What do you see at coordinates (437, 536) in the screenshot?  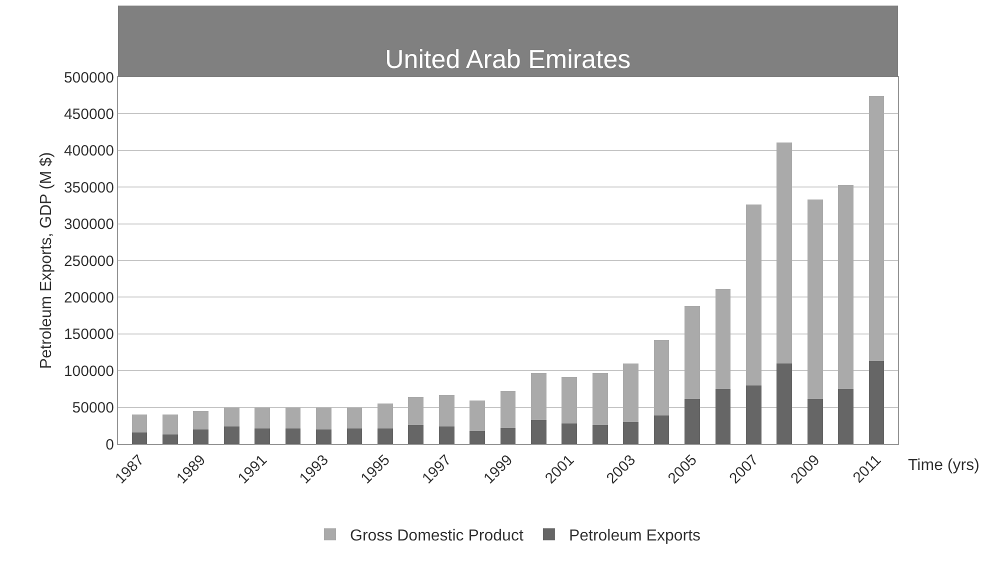 I see `legend-label: Gross Domestic Product` at bounding box center [437, 536].